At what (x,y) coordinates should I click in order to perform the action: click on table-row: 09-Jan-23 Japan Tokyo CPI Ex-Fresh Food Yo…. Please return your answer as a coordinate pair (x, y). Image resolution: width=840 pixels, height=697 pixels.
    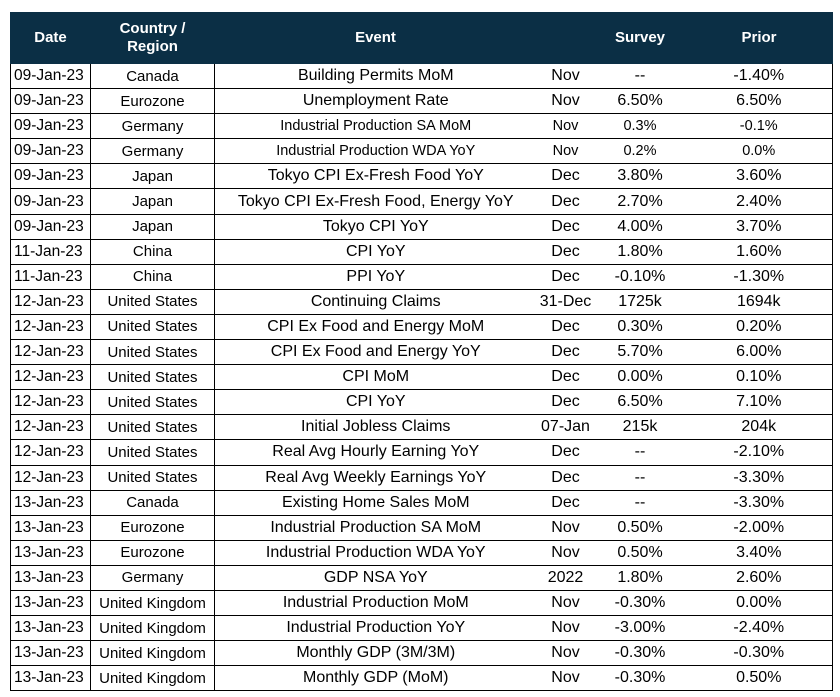
    Looking at the image, I should click on (421, 176).